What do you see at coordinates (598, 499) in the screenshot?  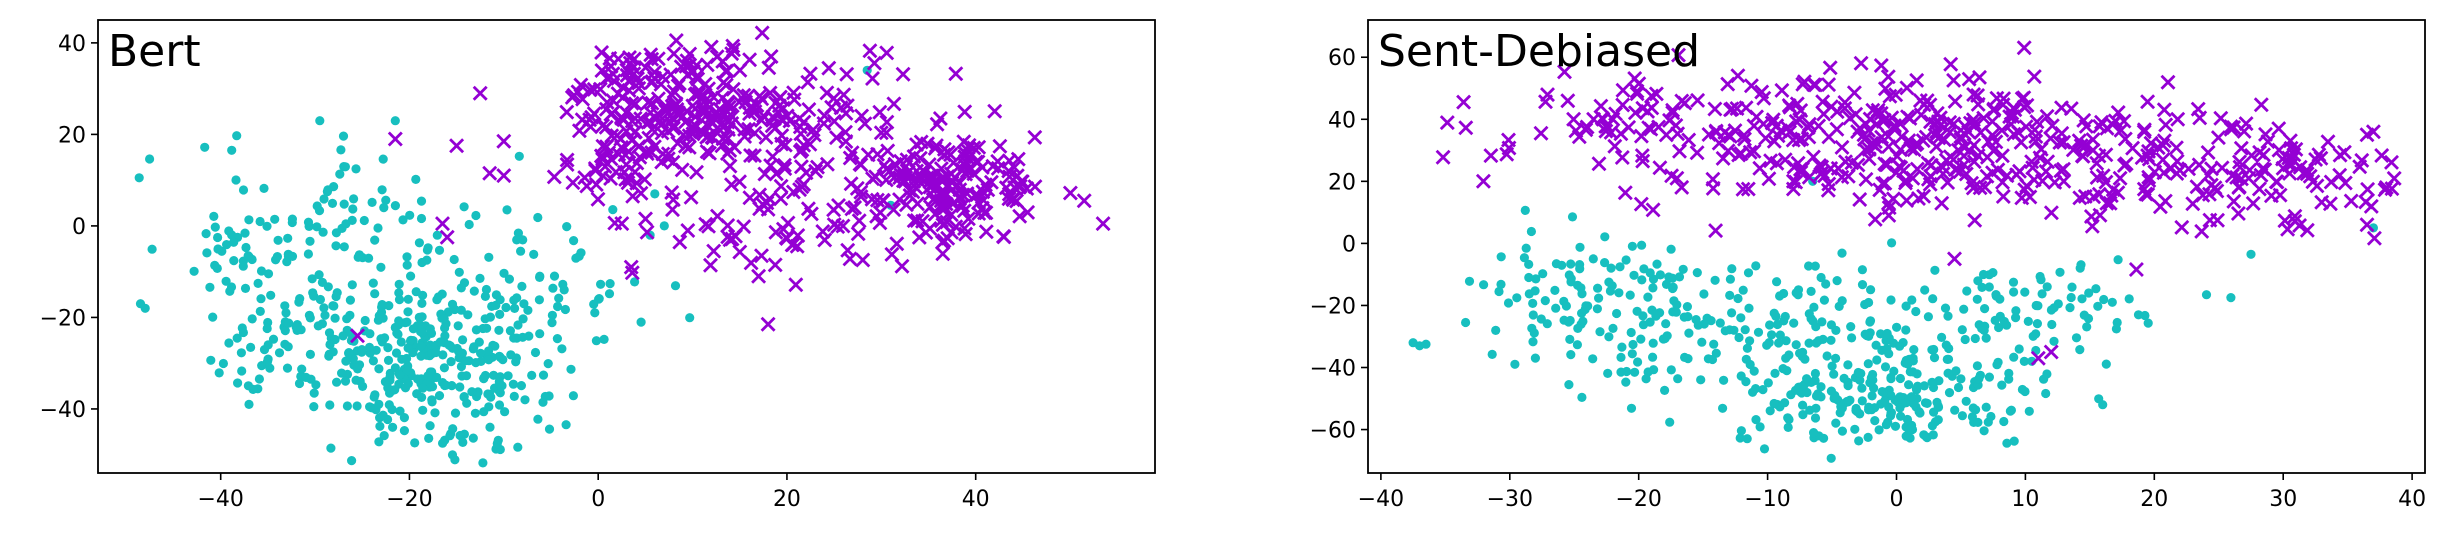 I see `bert-x-tick-label: 0` at bounding box center [598, 499].